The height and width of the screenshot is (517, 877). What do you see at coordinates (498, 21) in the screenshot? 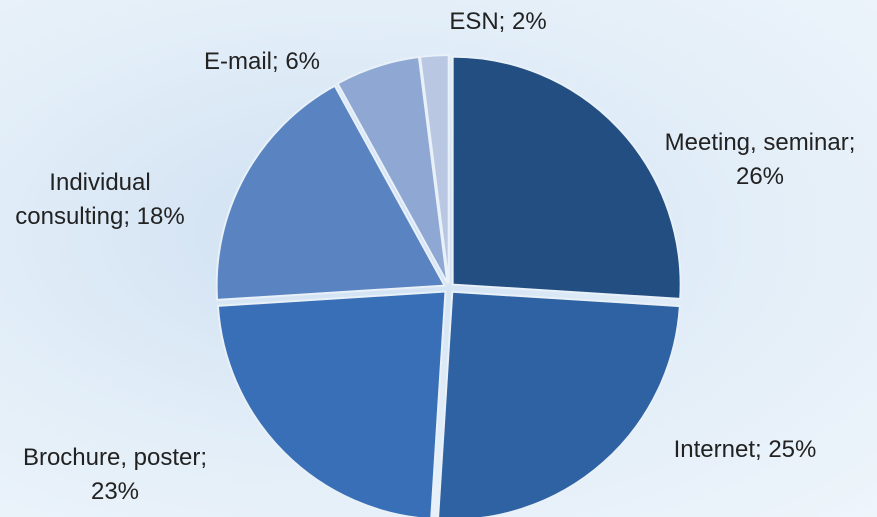
I see `data-label: ESN; 2%` at bounding box center [498, 21].